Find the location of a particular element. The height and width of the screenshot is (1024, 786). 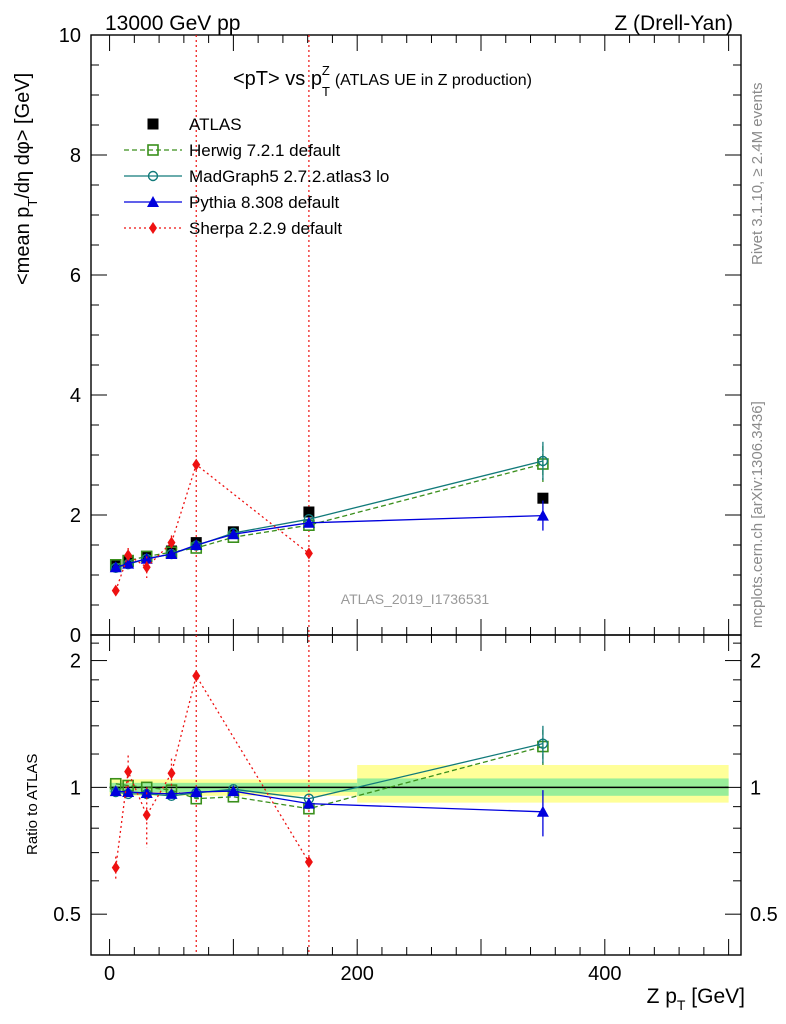

ratio-bands is located at coordinates (419, 784).